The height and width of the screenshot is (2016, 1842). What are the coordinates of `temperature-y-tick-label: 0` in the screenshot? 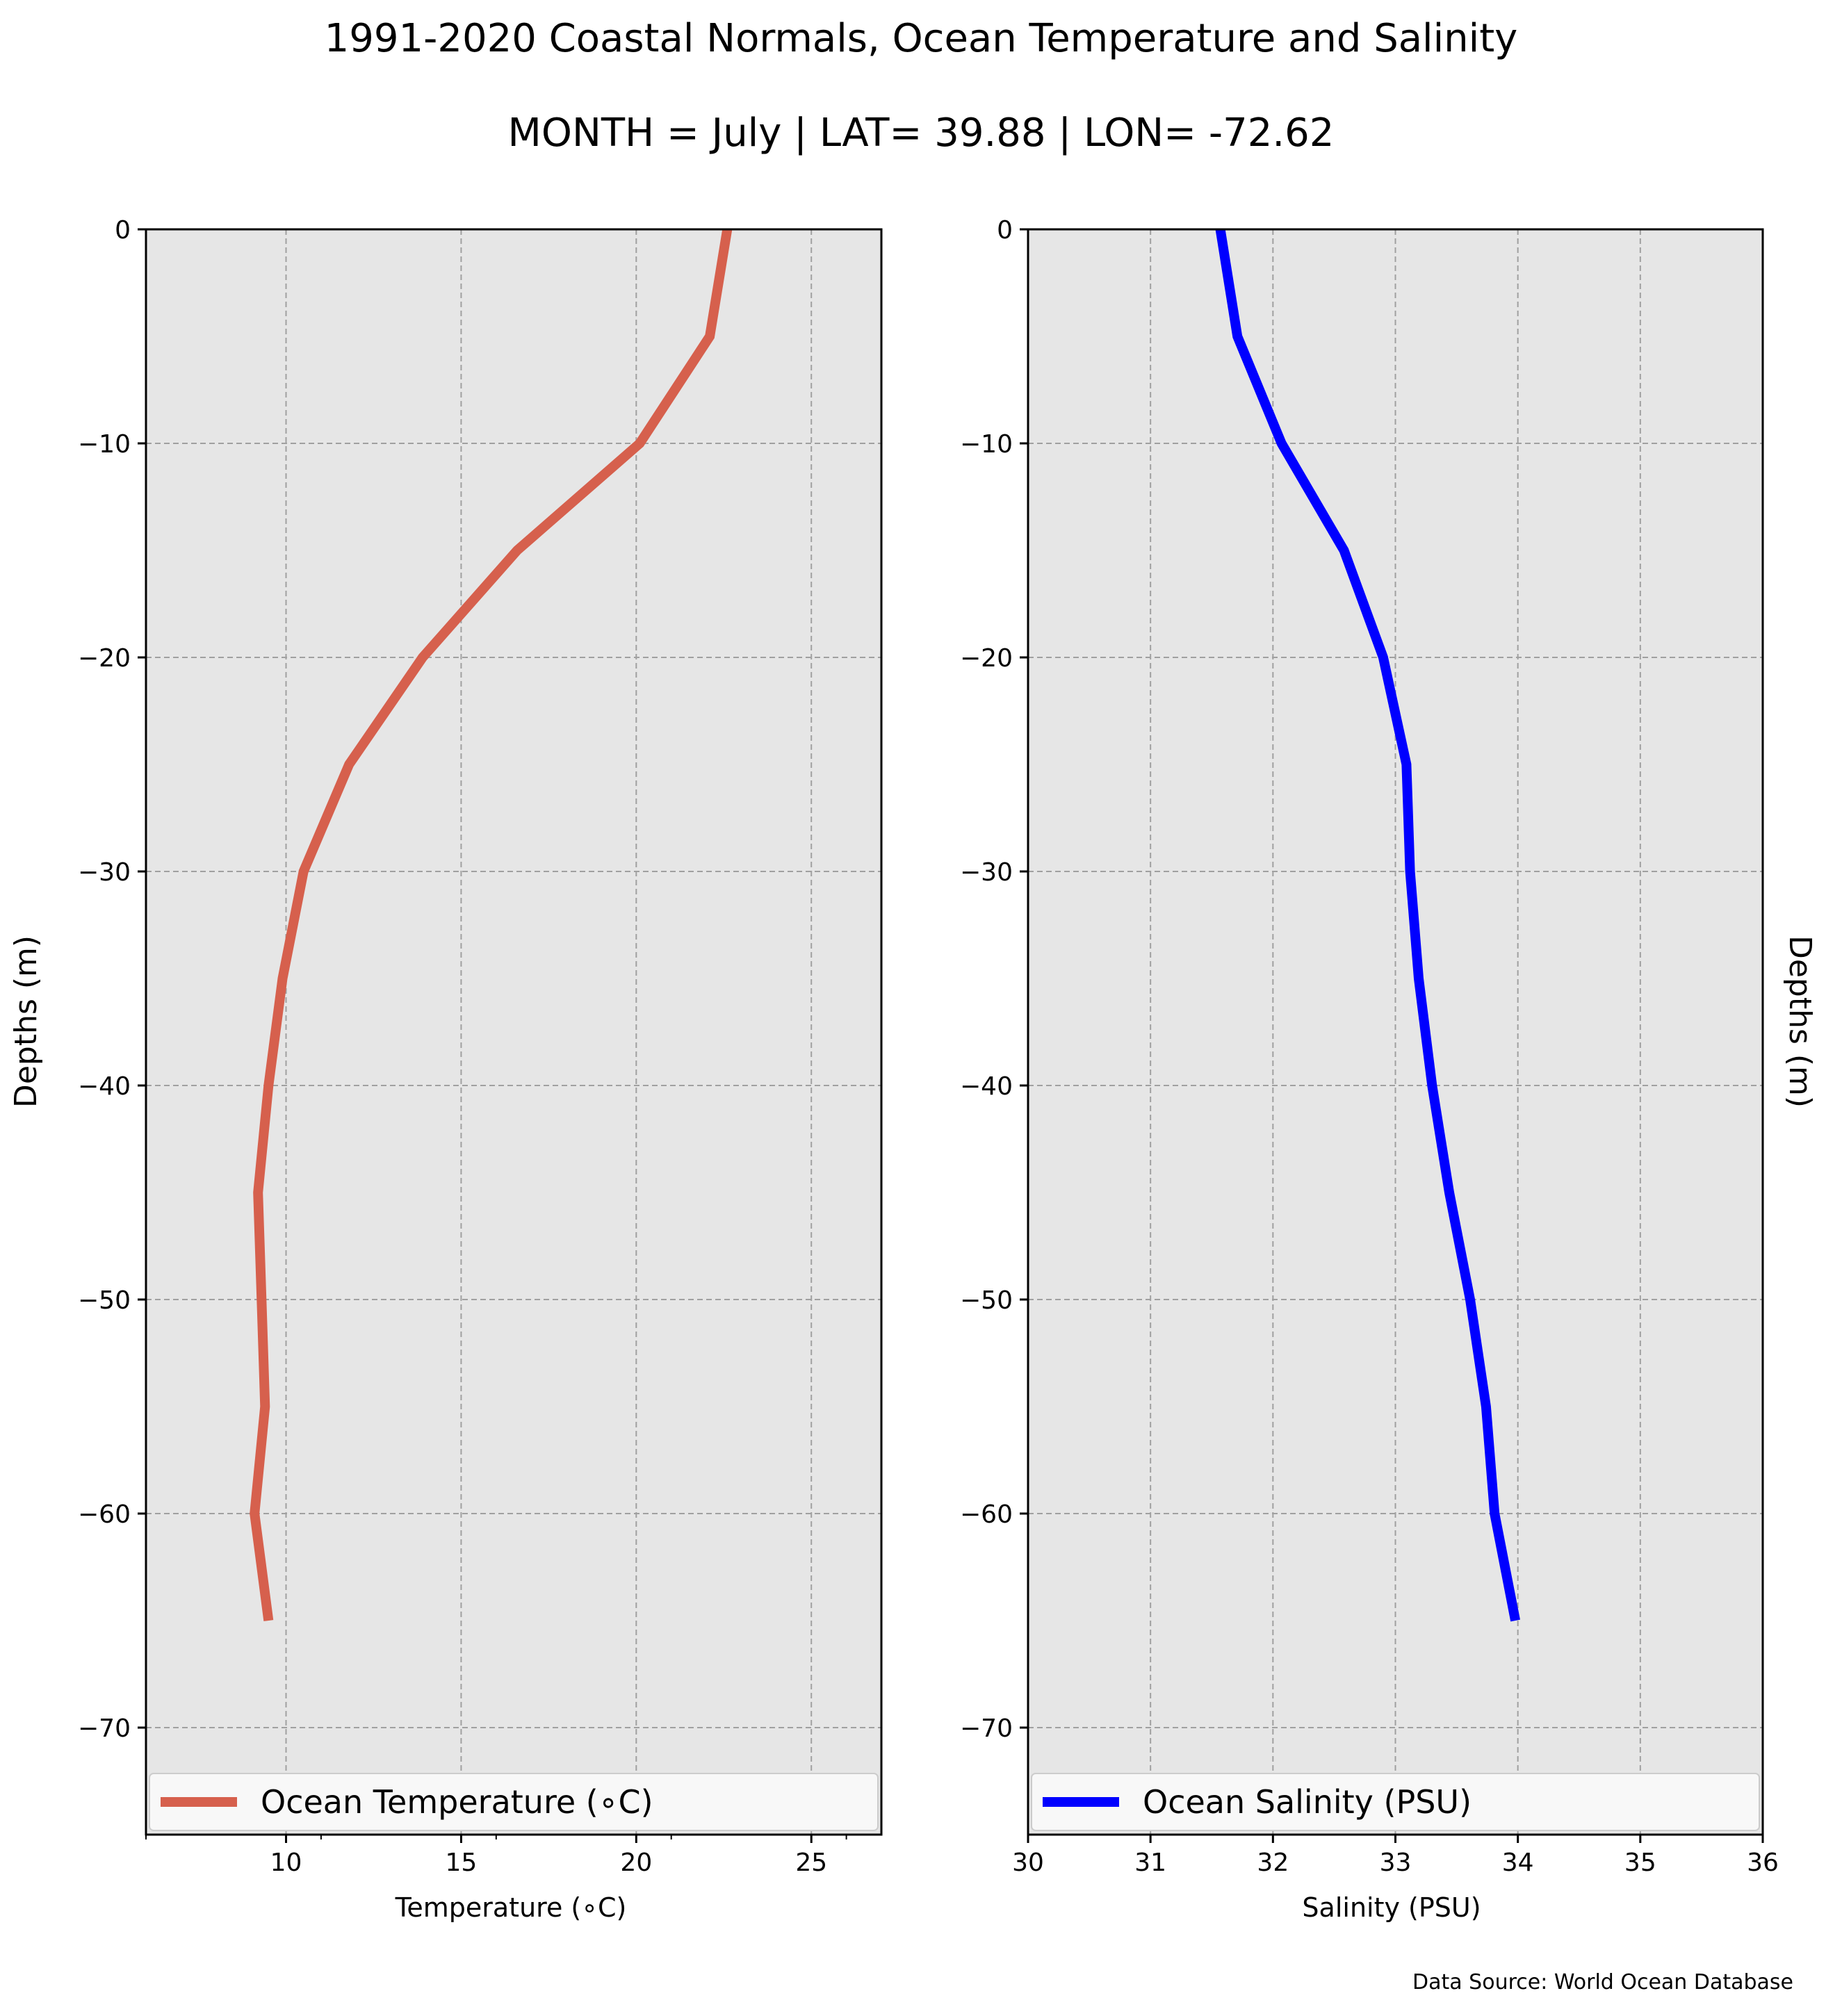 It's located at (123, 231).